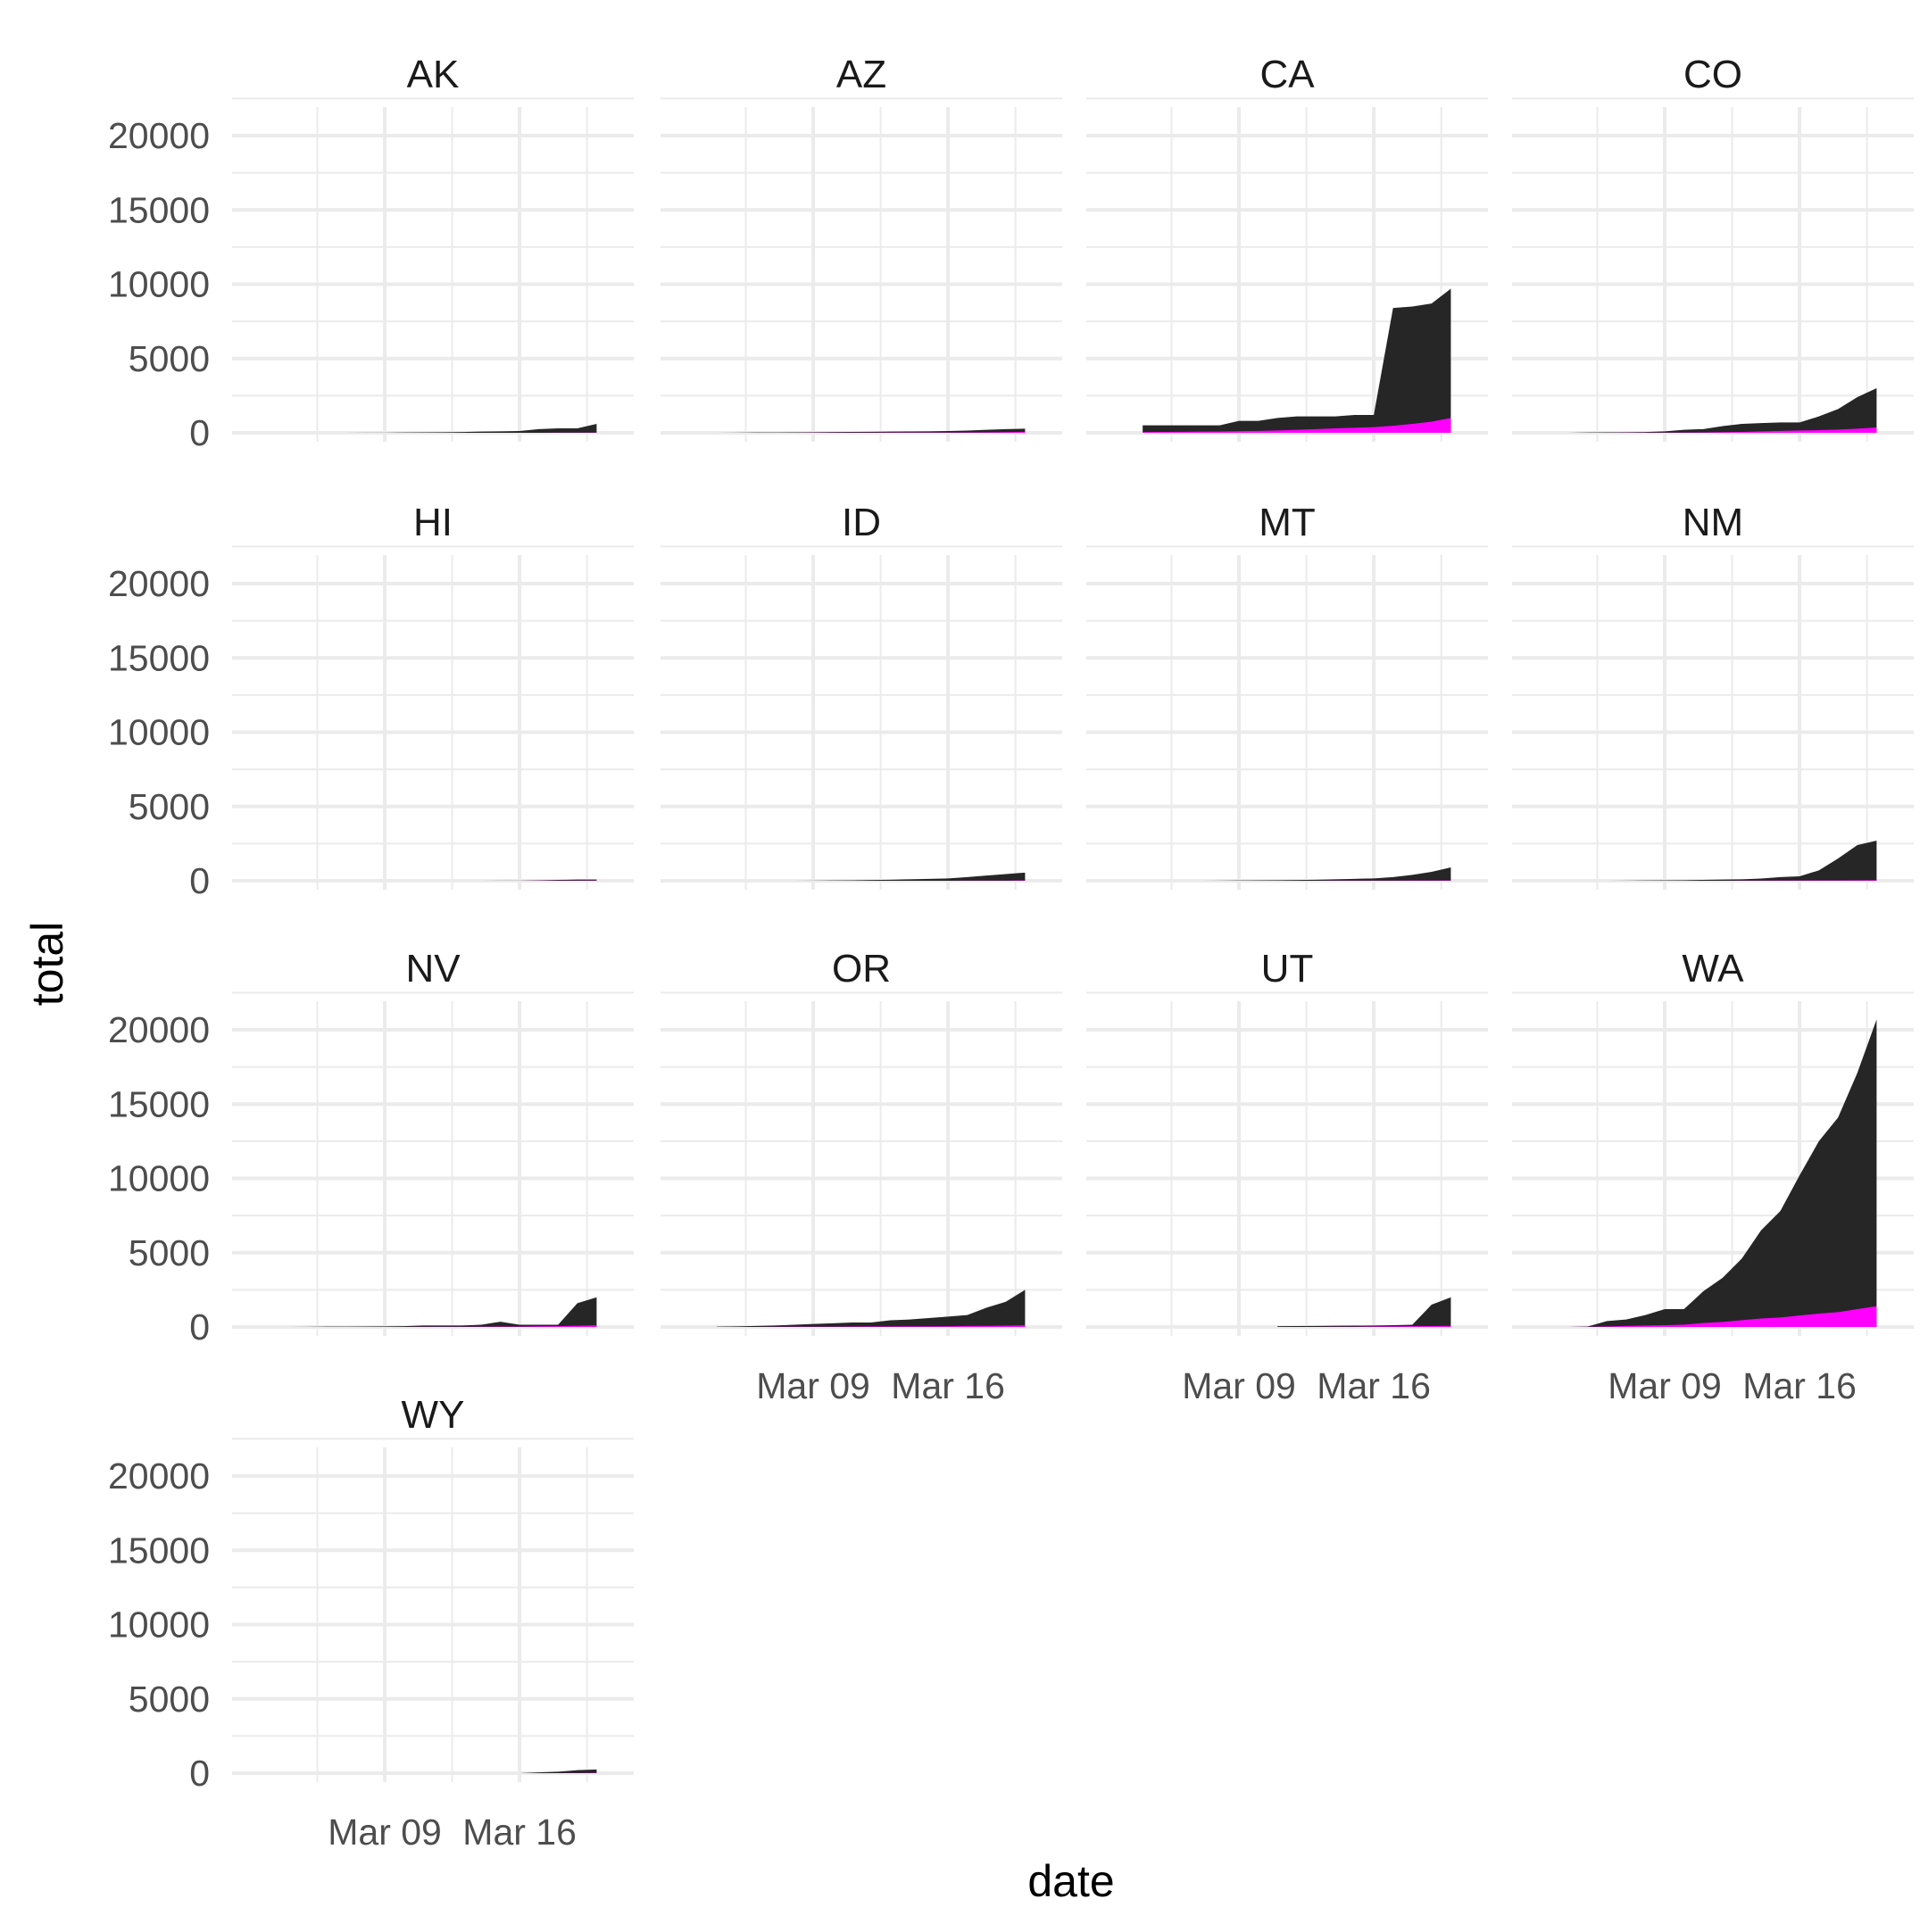  What do you see at coordinates (1713, 969) in the screenshot?
I see `facet-label: WA` at bounding box center [1713, 969].